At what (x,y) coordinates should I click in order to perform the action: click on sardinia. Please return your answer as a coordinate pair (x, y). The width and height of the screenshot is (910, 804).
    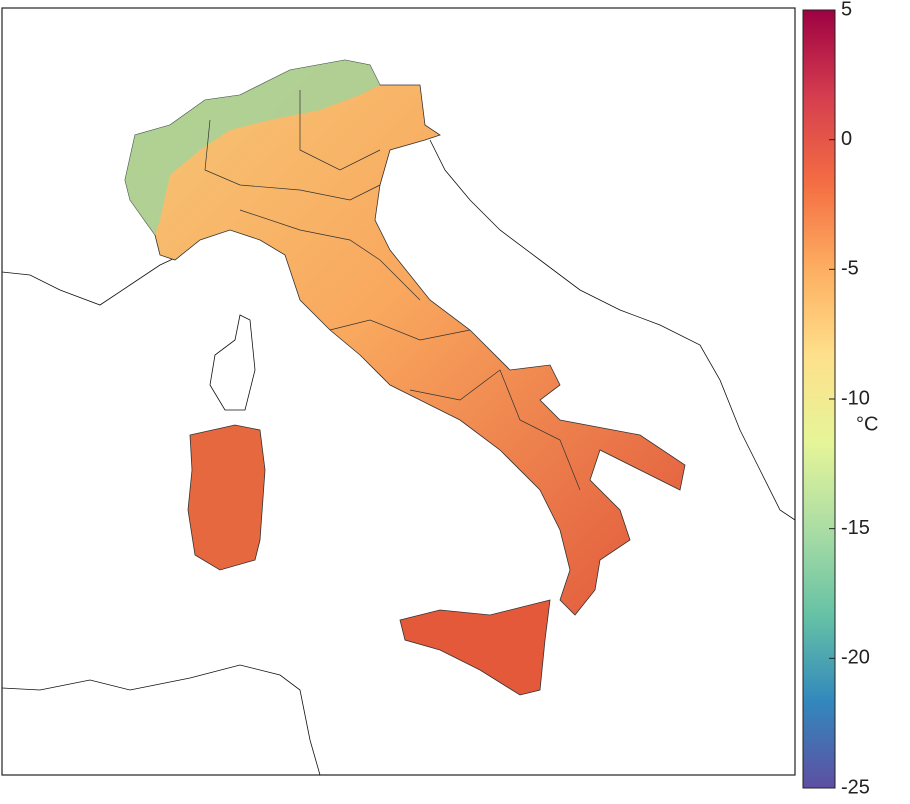
    Looking at the image, I should click on (226, 497).